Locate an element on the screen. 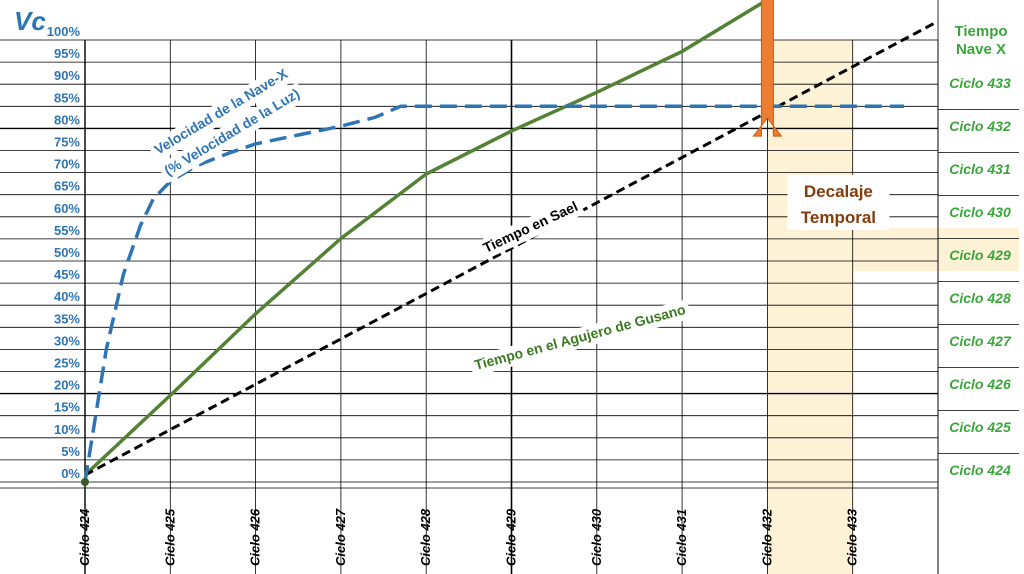  x-tick-label: Ciclo 430 is located at coordinates (596, 537).